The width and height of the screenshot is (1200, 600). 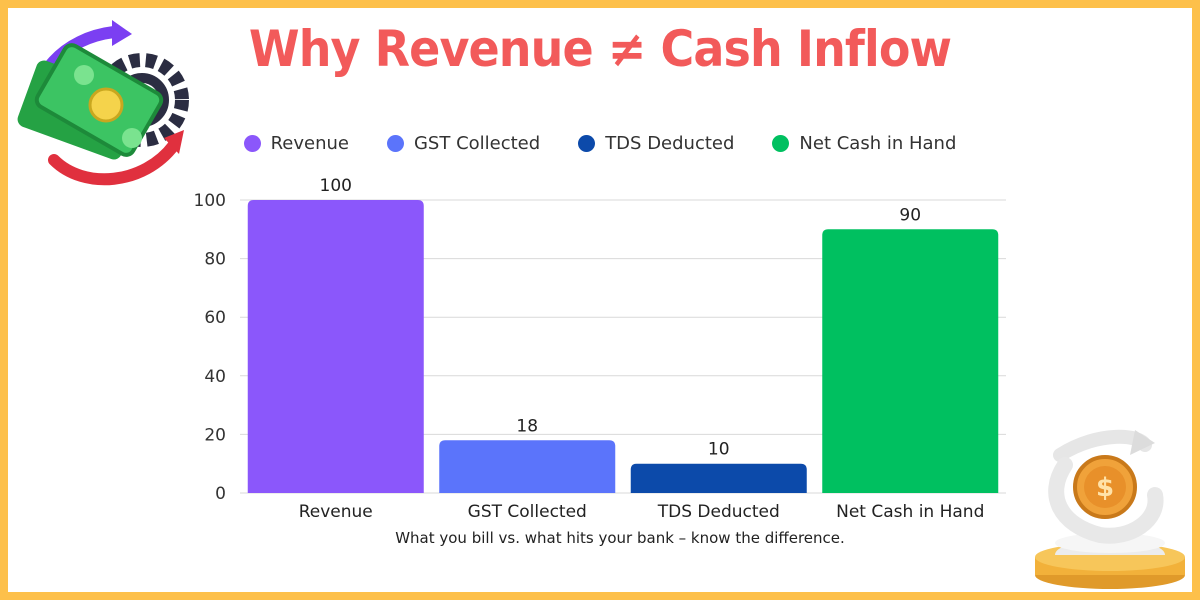 I want to click on x-tick-label: GST Collected, so click(x=527, y=512).